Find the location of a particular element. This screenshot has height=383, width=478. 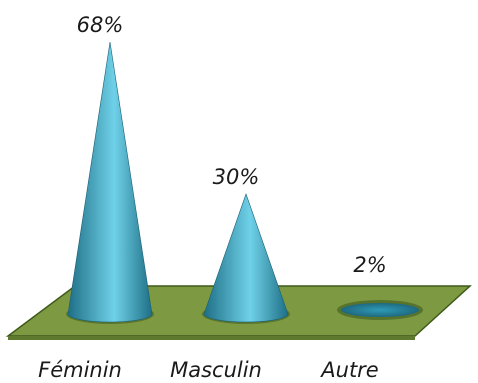

cone-masculin is located at coordinates (246, 258).